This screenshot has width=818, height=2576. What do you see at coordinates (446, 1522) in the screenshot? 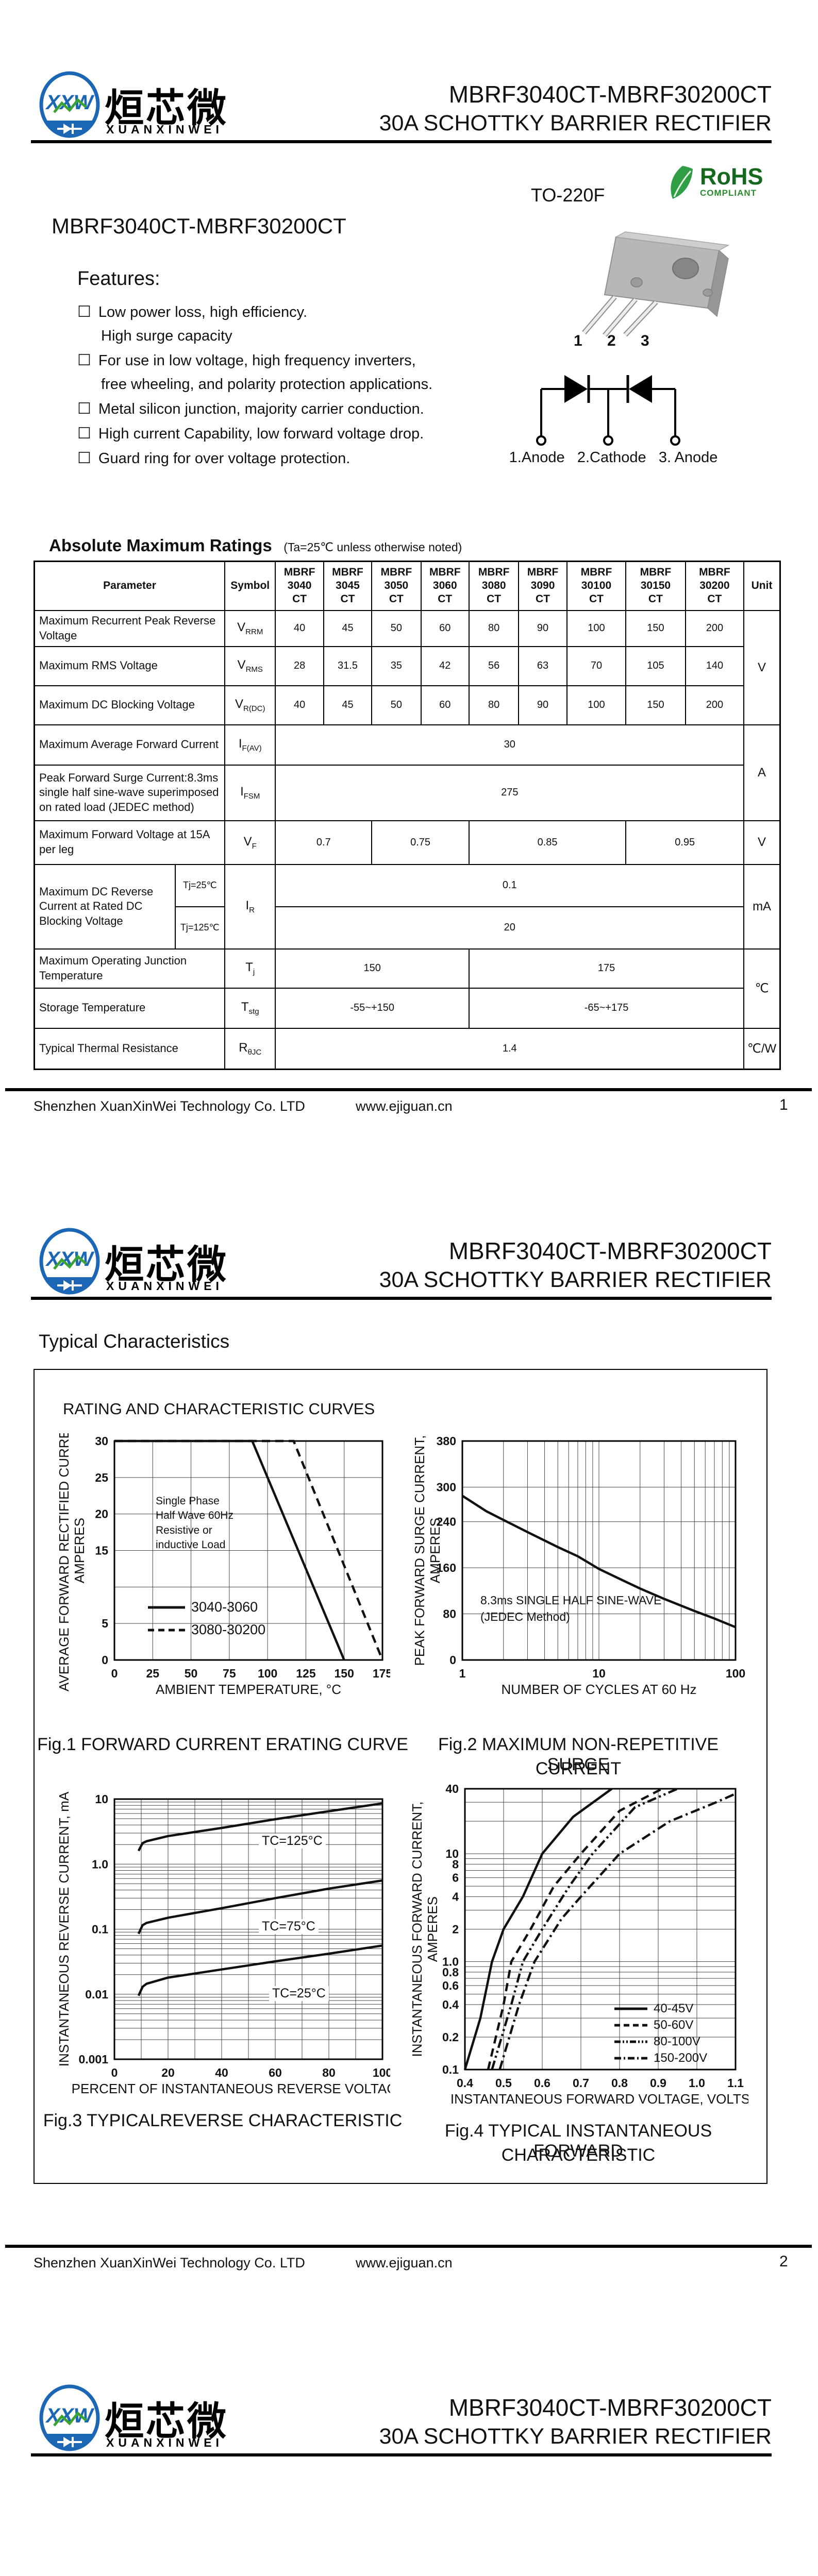
I see `svg-text: 240` at bounding box center [446, 1522].